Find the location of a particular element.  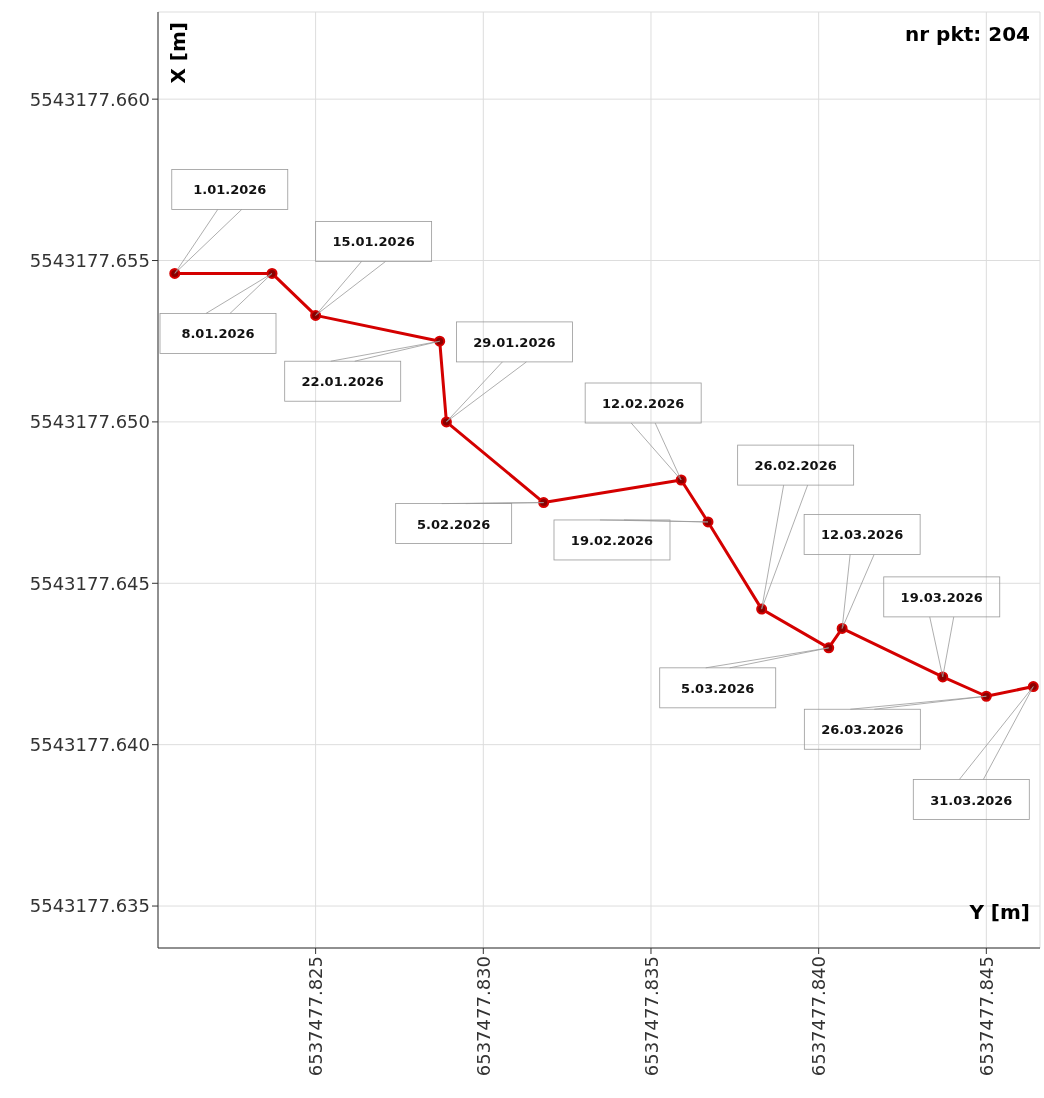

annotation: 29.01.2026 is located at coordinates (514, 342).